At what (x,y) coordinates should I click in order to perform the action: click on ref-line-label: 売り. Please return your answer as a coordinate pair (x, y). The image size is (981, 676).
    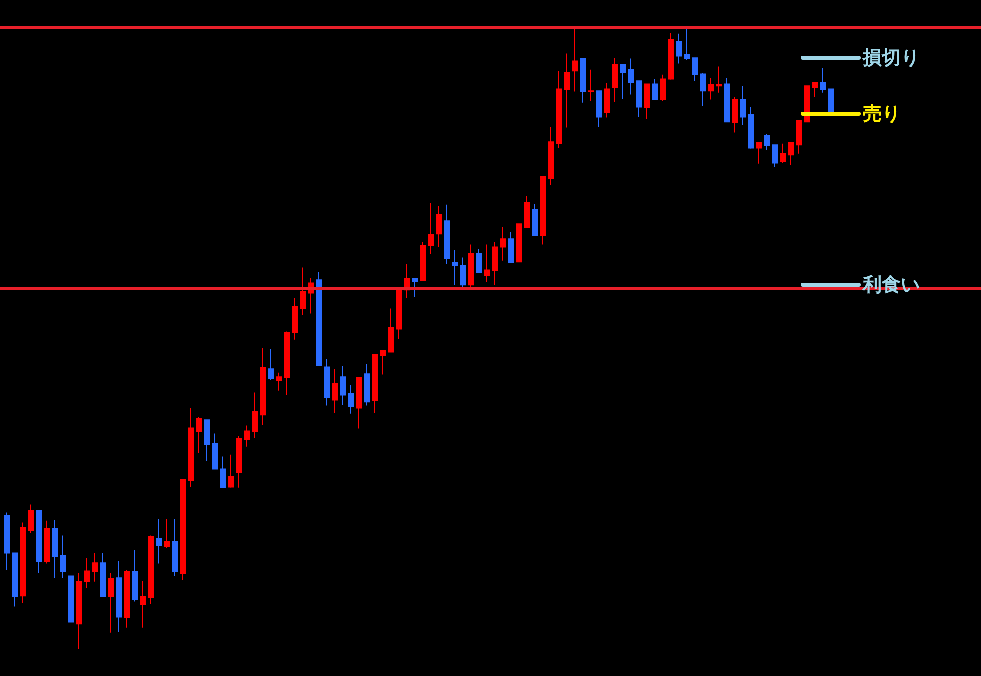
    Looking at the image, I should click on (882, 114).